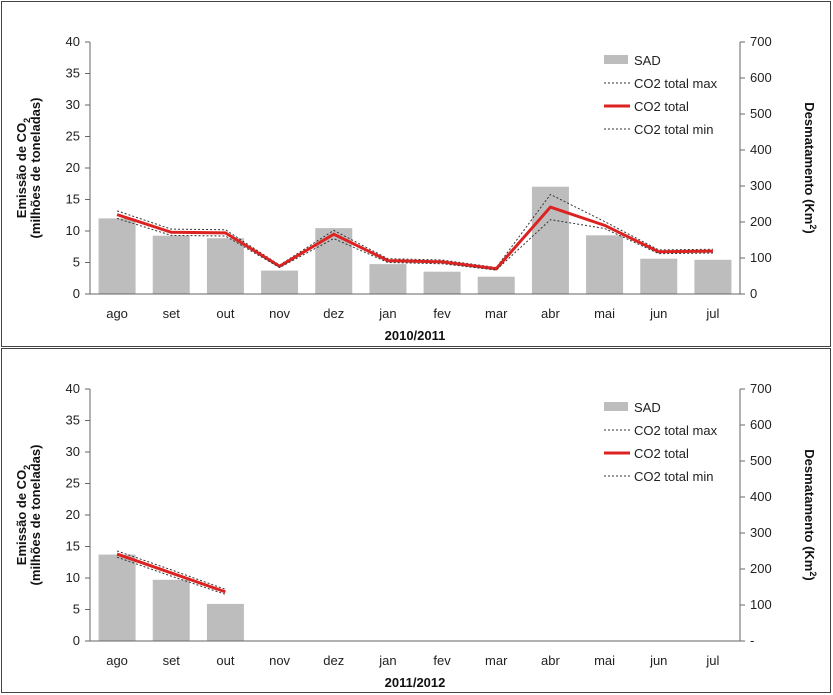 The image size is (833, 695). What do you see at coordinates (388, 279) in the screenshot?
I see `bar-sad-jan` at bounding box center [388, 279].